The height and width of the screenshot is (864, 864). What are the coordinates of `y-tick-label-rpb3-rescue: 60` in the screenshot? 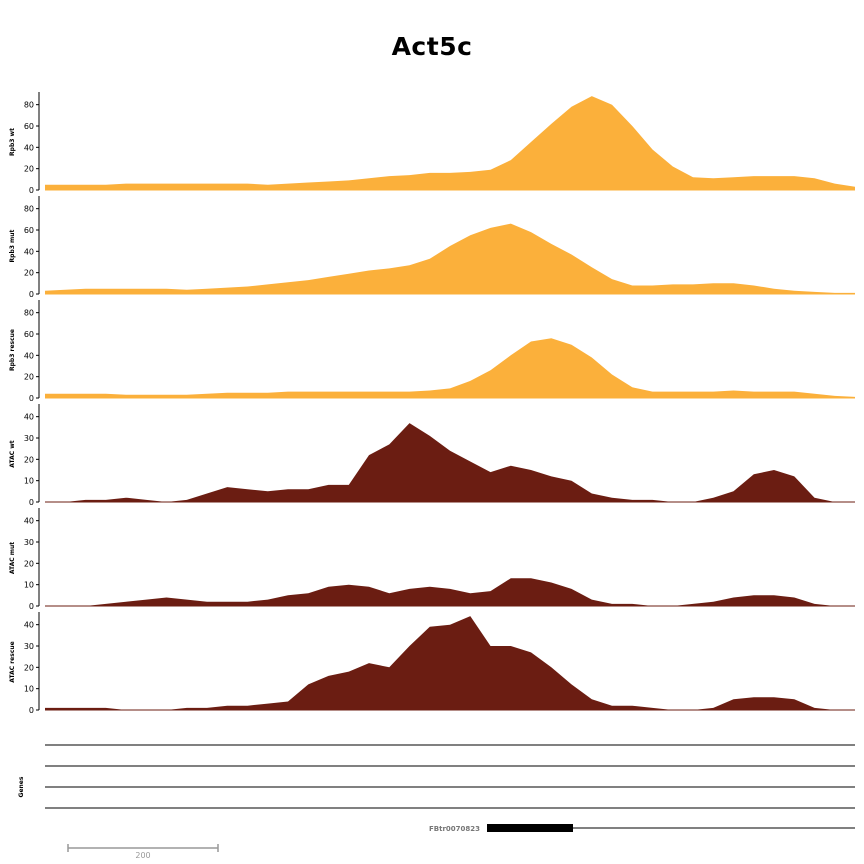 It's located at (29, 334).